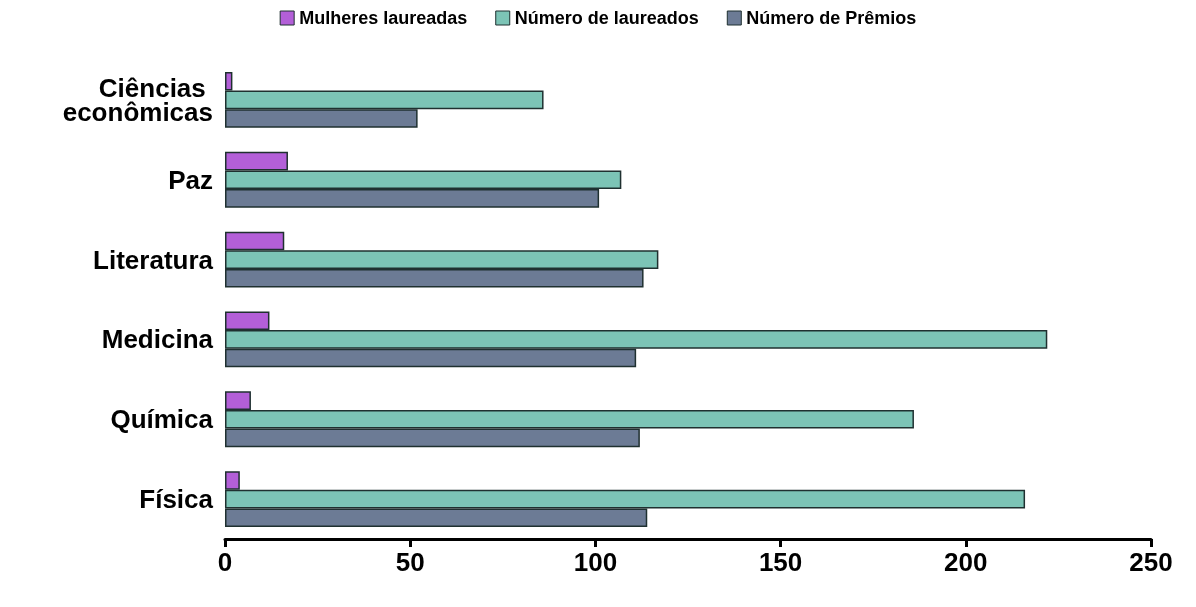 The width and height of the screenshot is (1196, 607). What do you see at coordinates (153, 259) in the screenshot?
I see `y-tick-label: Literatura` at bounding box center [153, 259].